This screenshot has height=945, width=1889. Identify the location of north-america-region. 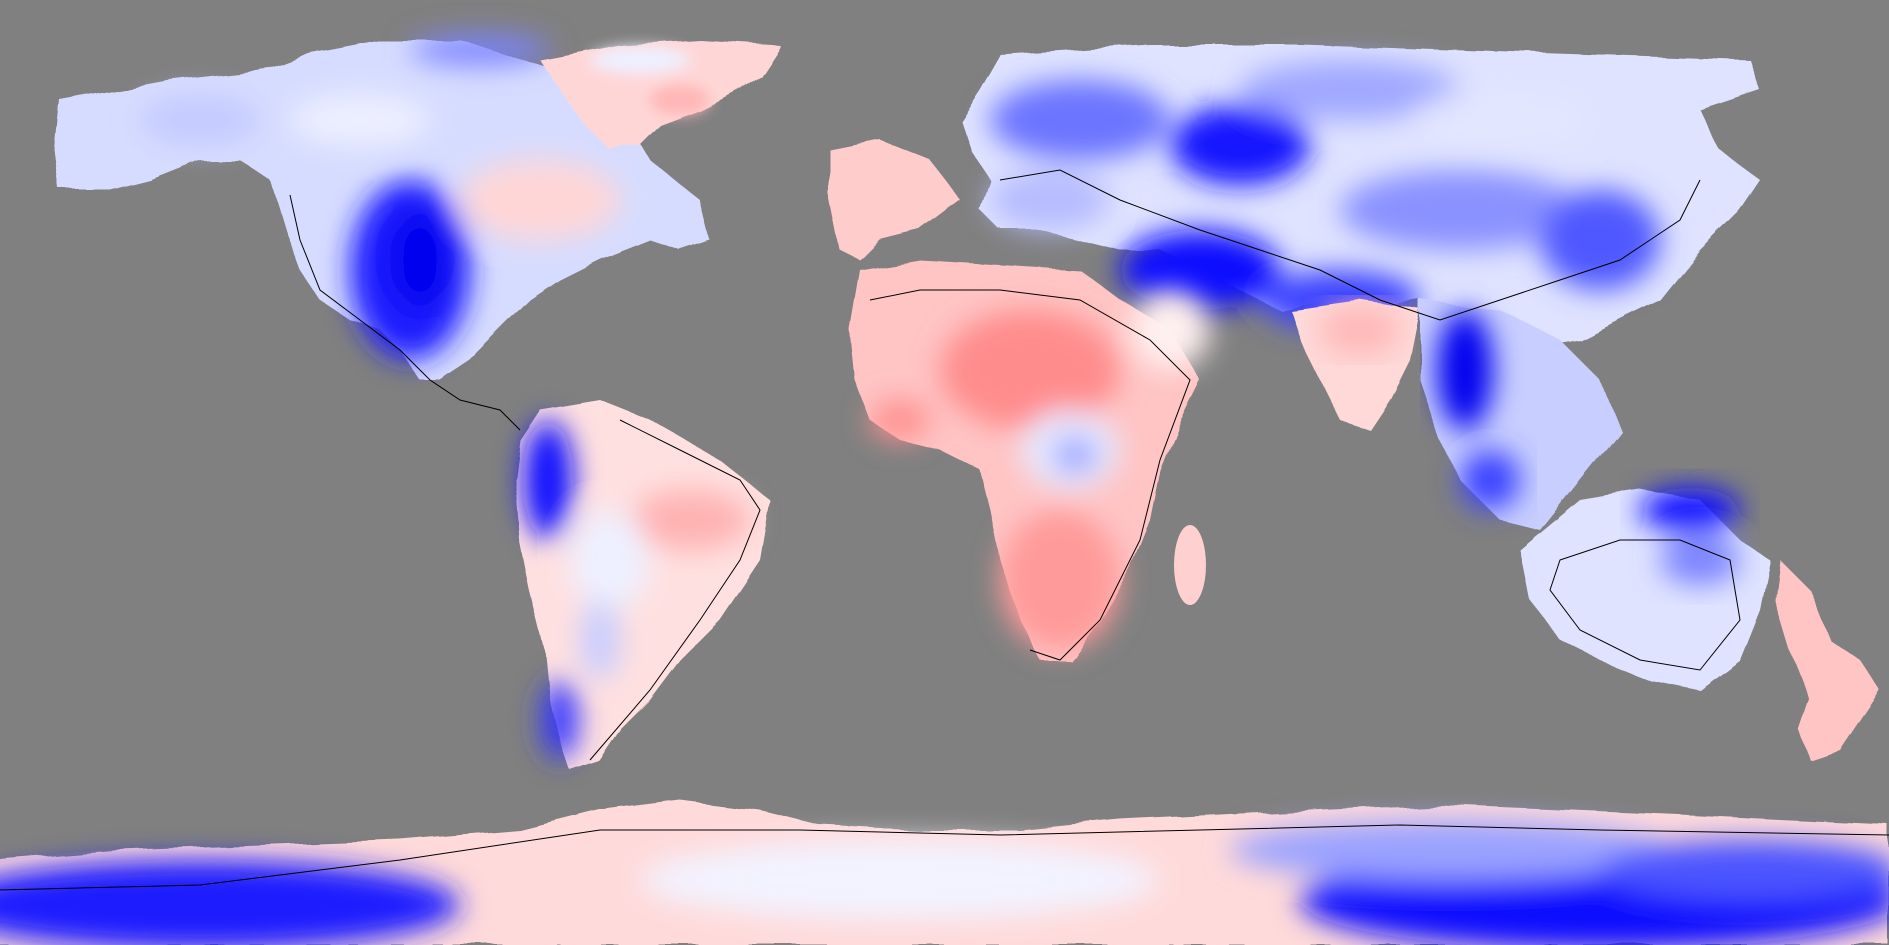
(382, 207).